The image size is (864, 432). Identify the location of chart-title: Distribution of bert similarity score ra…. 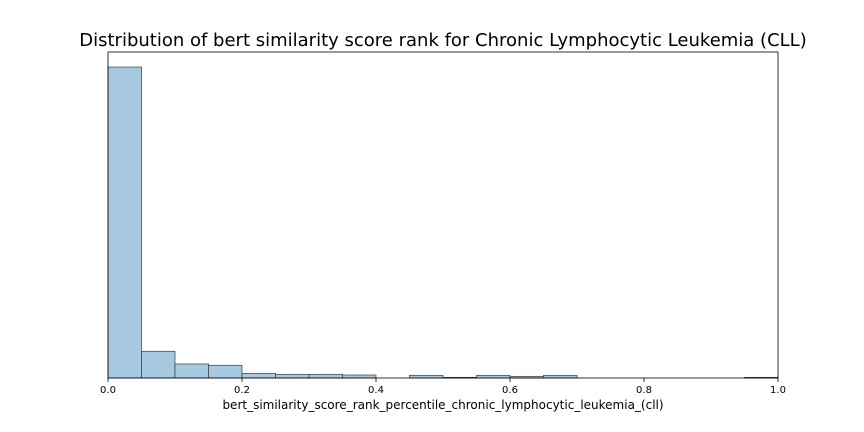
(442, 40).